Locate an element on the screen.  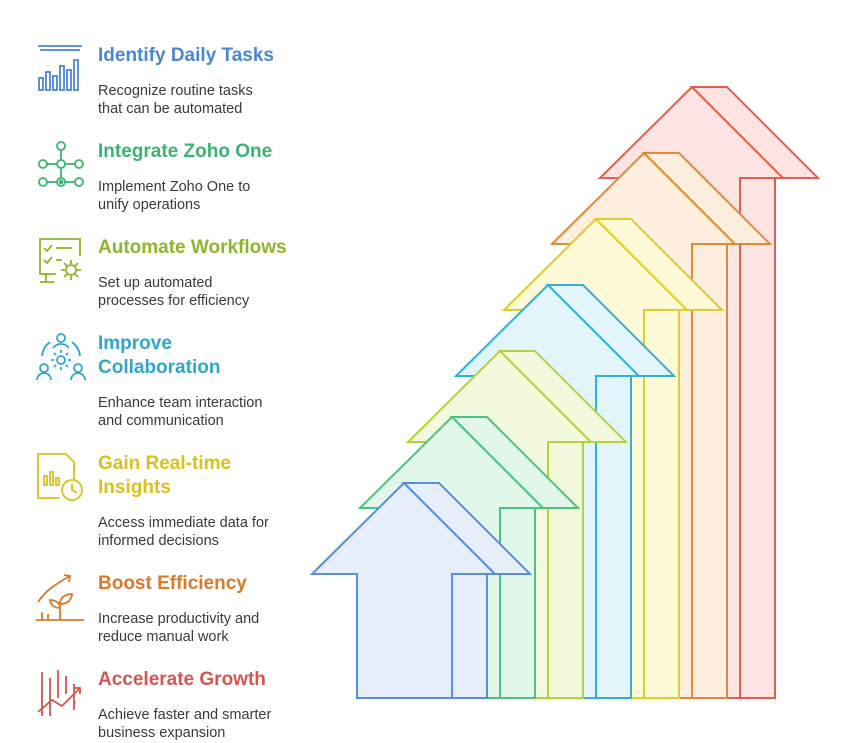
bar-chart-icon is located at coordinates (60, 68).